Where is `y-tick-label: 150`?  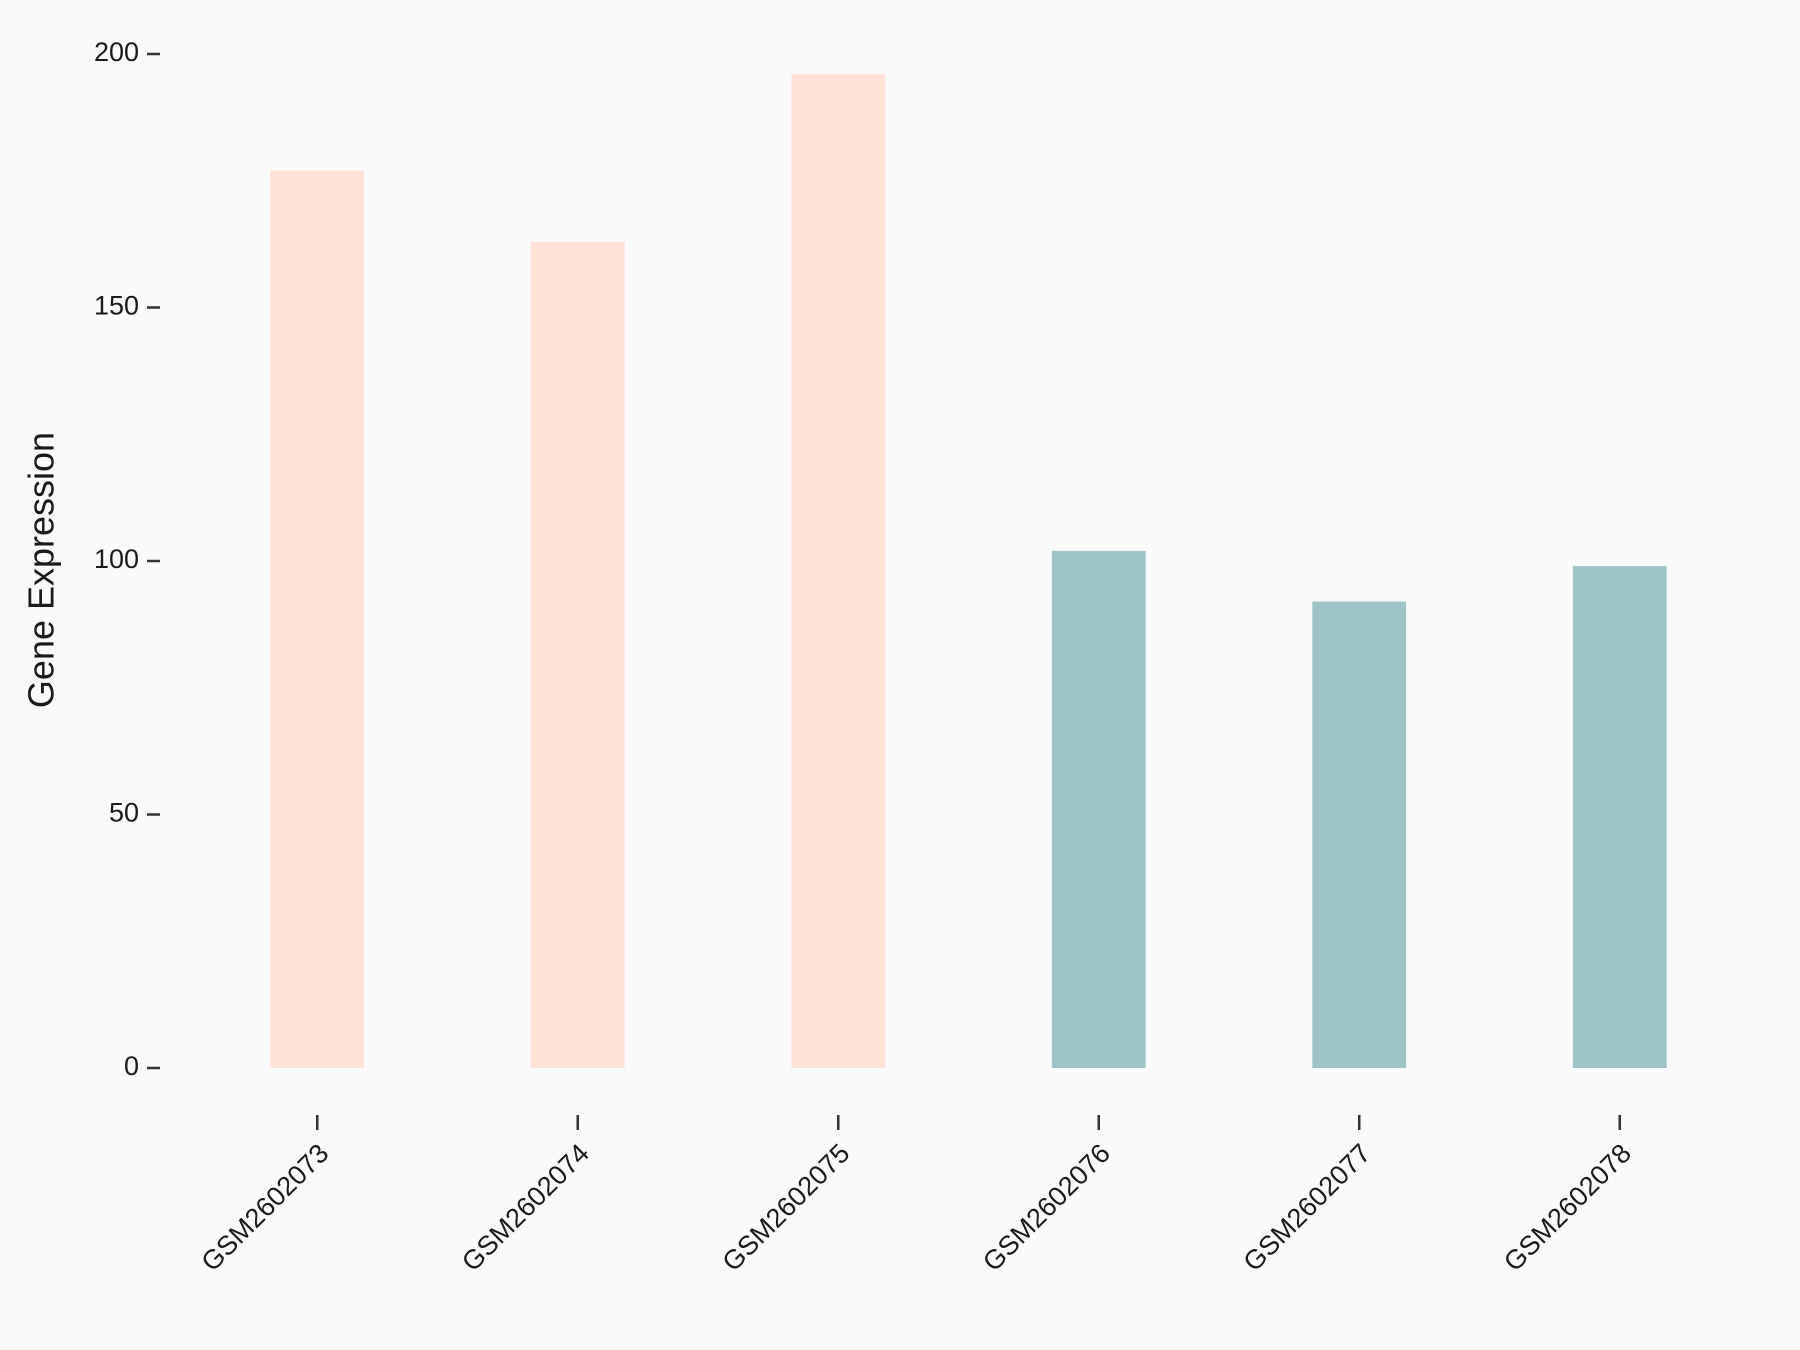
y-tick-label: 150 is located at coordinates (116, 306).